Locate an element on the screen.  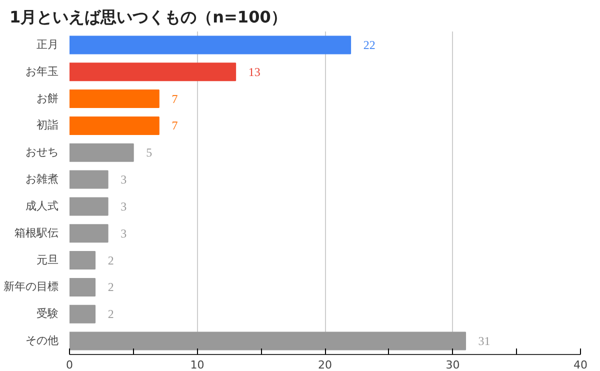
y-tick-label: 新年の目標 is located at coordinates (31, 287).